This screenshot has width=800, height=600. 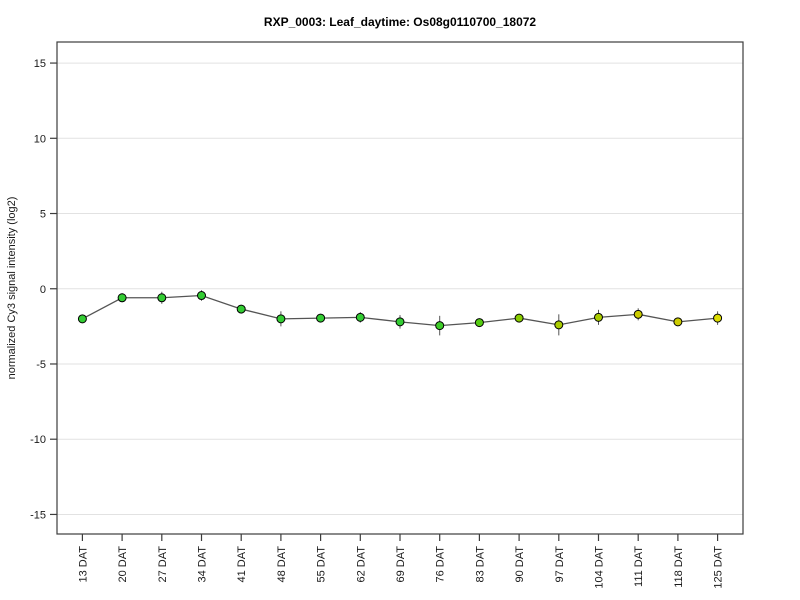 What do you see at coordinates (400, 311) in the screenshot?
I see `data-points` at bounding box center [400, 311].